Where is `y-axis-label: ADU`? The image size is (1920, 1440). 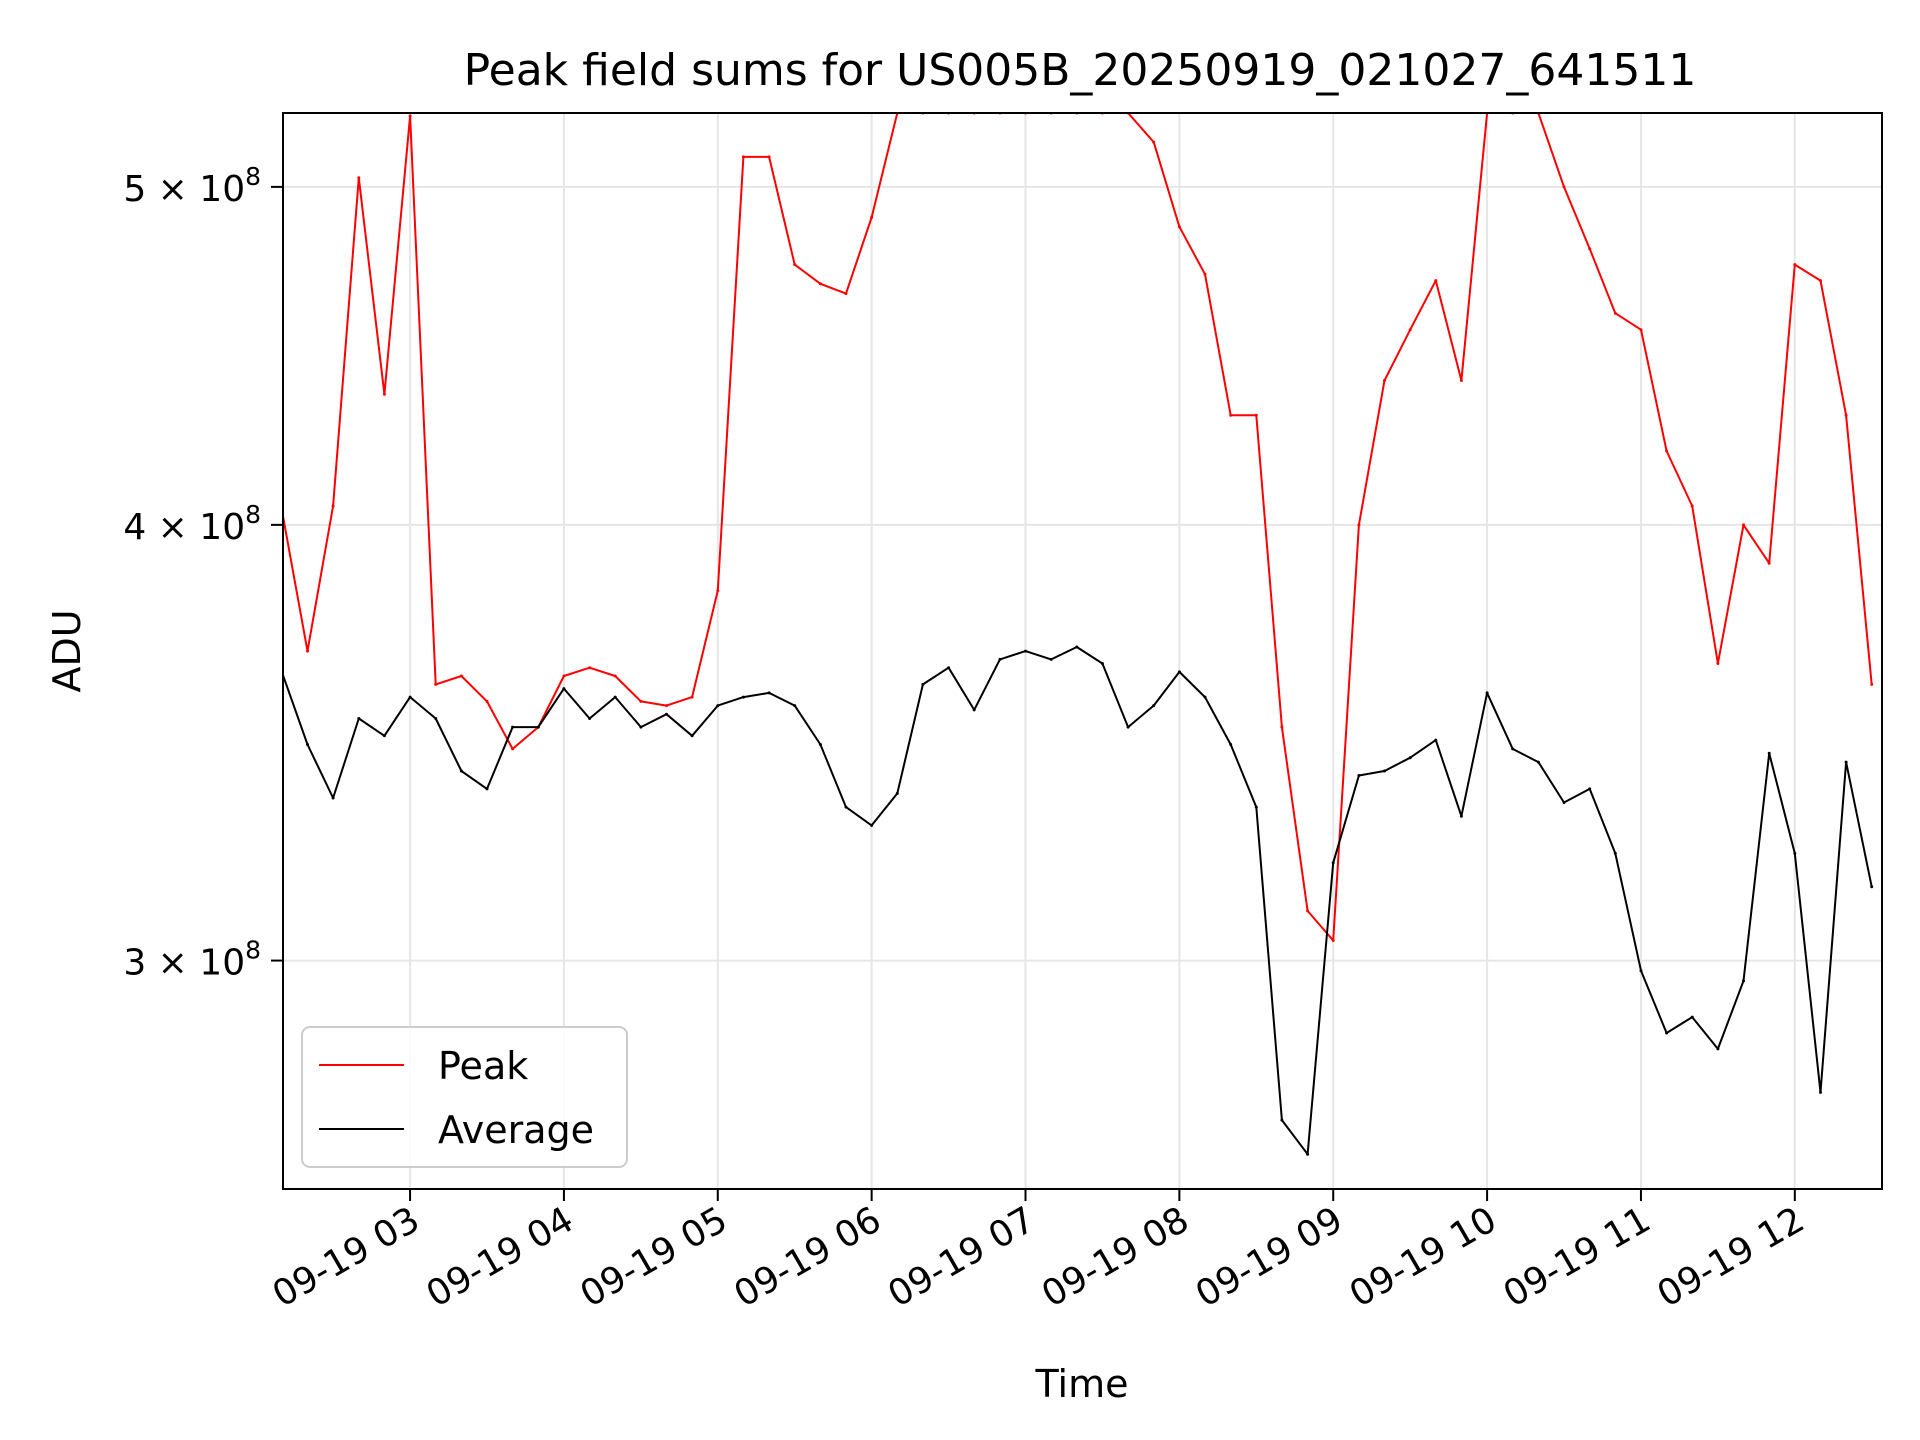
y-axis-label: ADU is located at coordinates (67, 650).